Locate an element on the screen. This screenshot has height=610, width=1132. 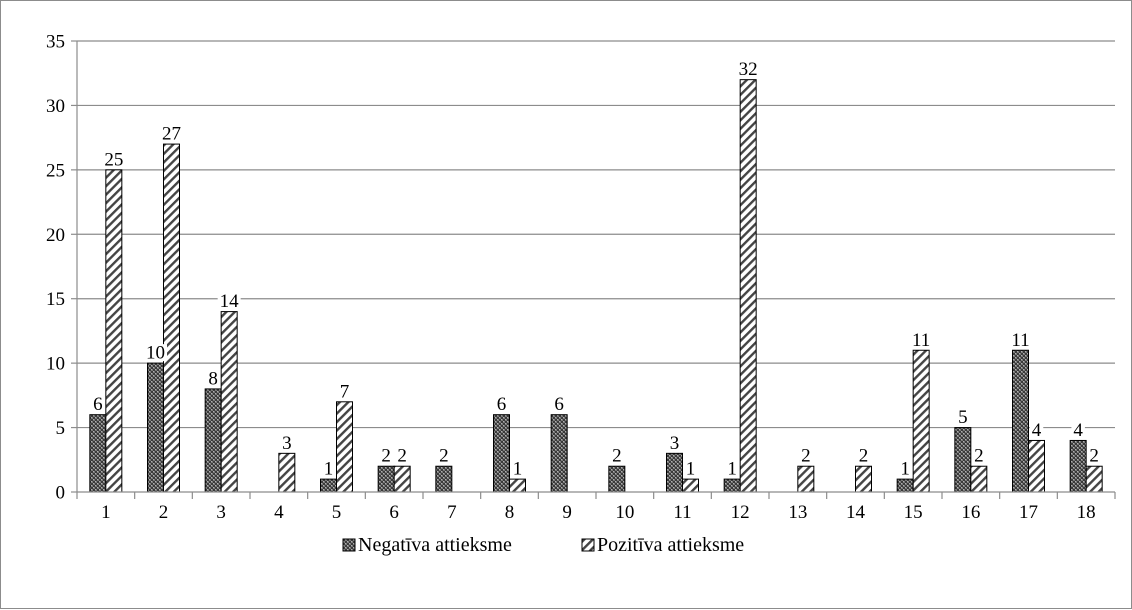
data-label: 25 is located at coordinates (113, 159).